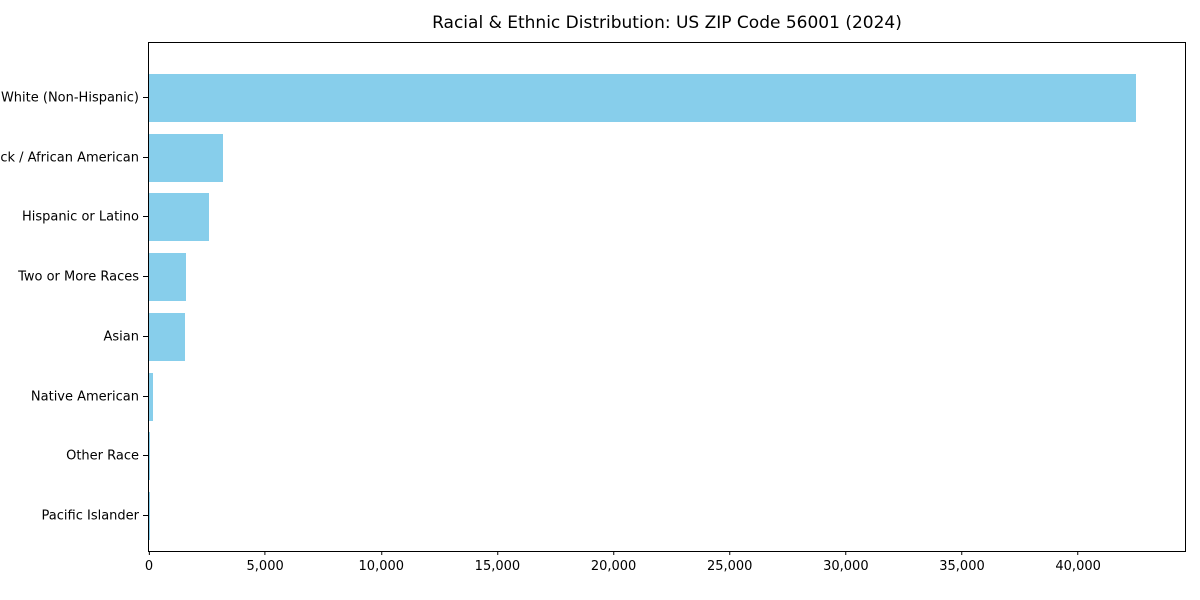 The width and height of the screenshot is (1200, 600). I want to click on y-axis-category-label: Black / African American, so click(69, 158).